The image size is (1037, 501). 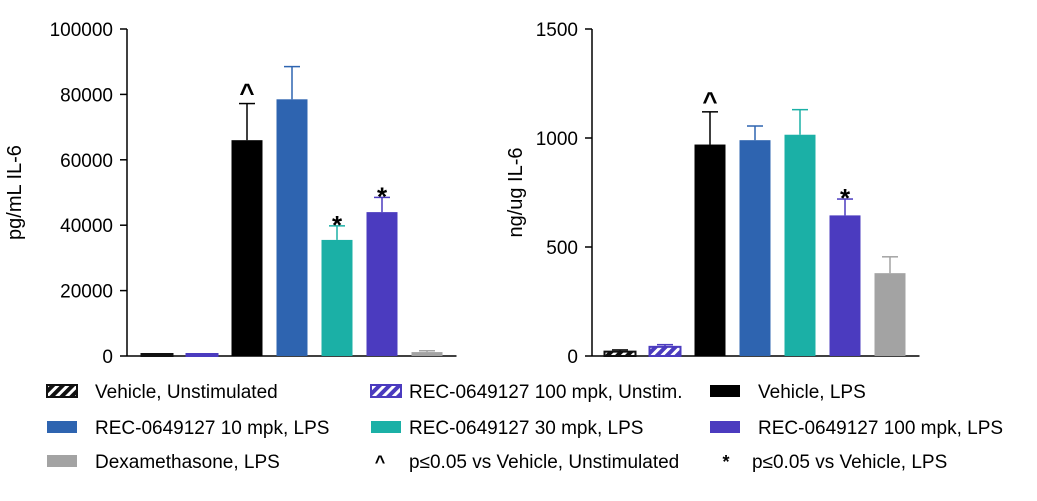 What do you see at coordinates (812, 392) in the screenshot?
I see `legend-label: Vehicle, LPS` at bounding box center [812, 392].